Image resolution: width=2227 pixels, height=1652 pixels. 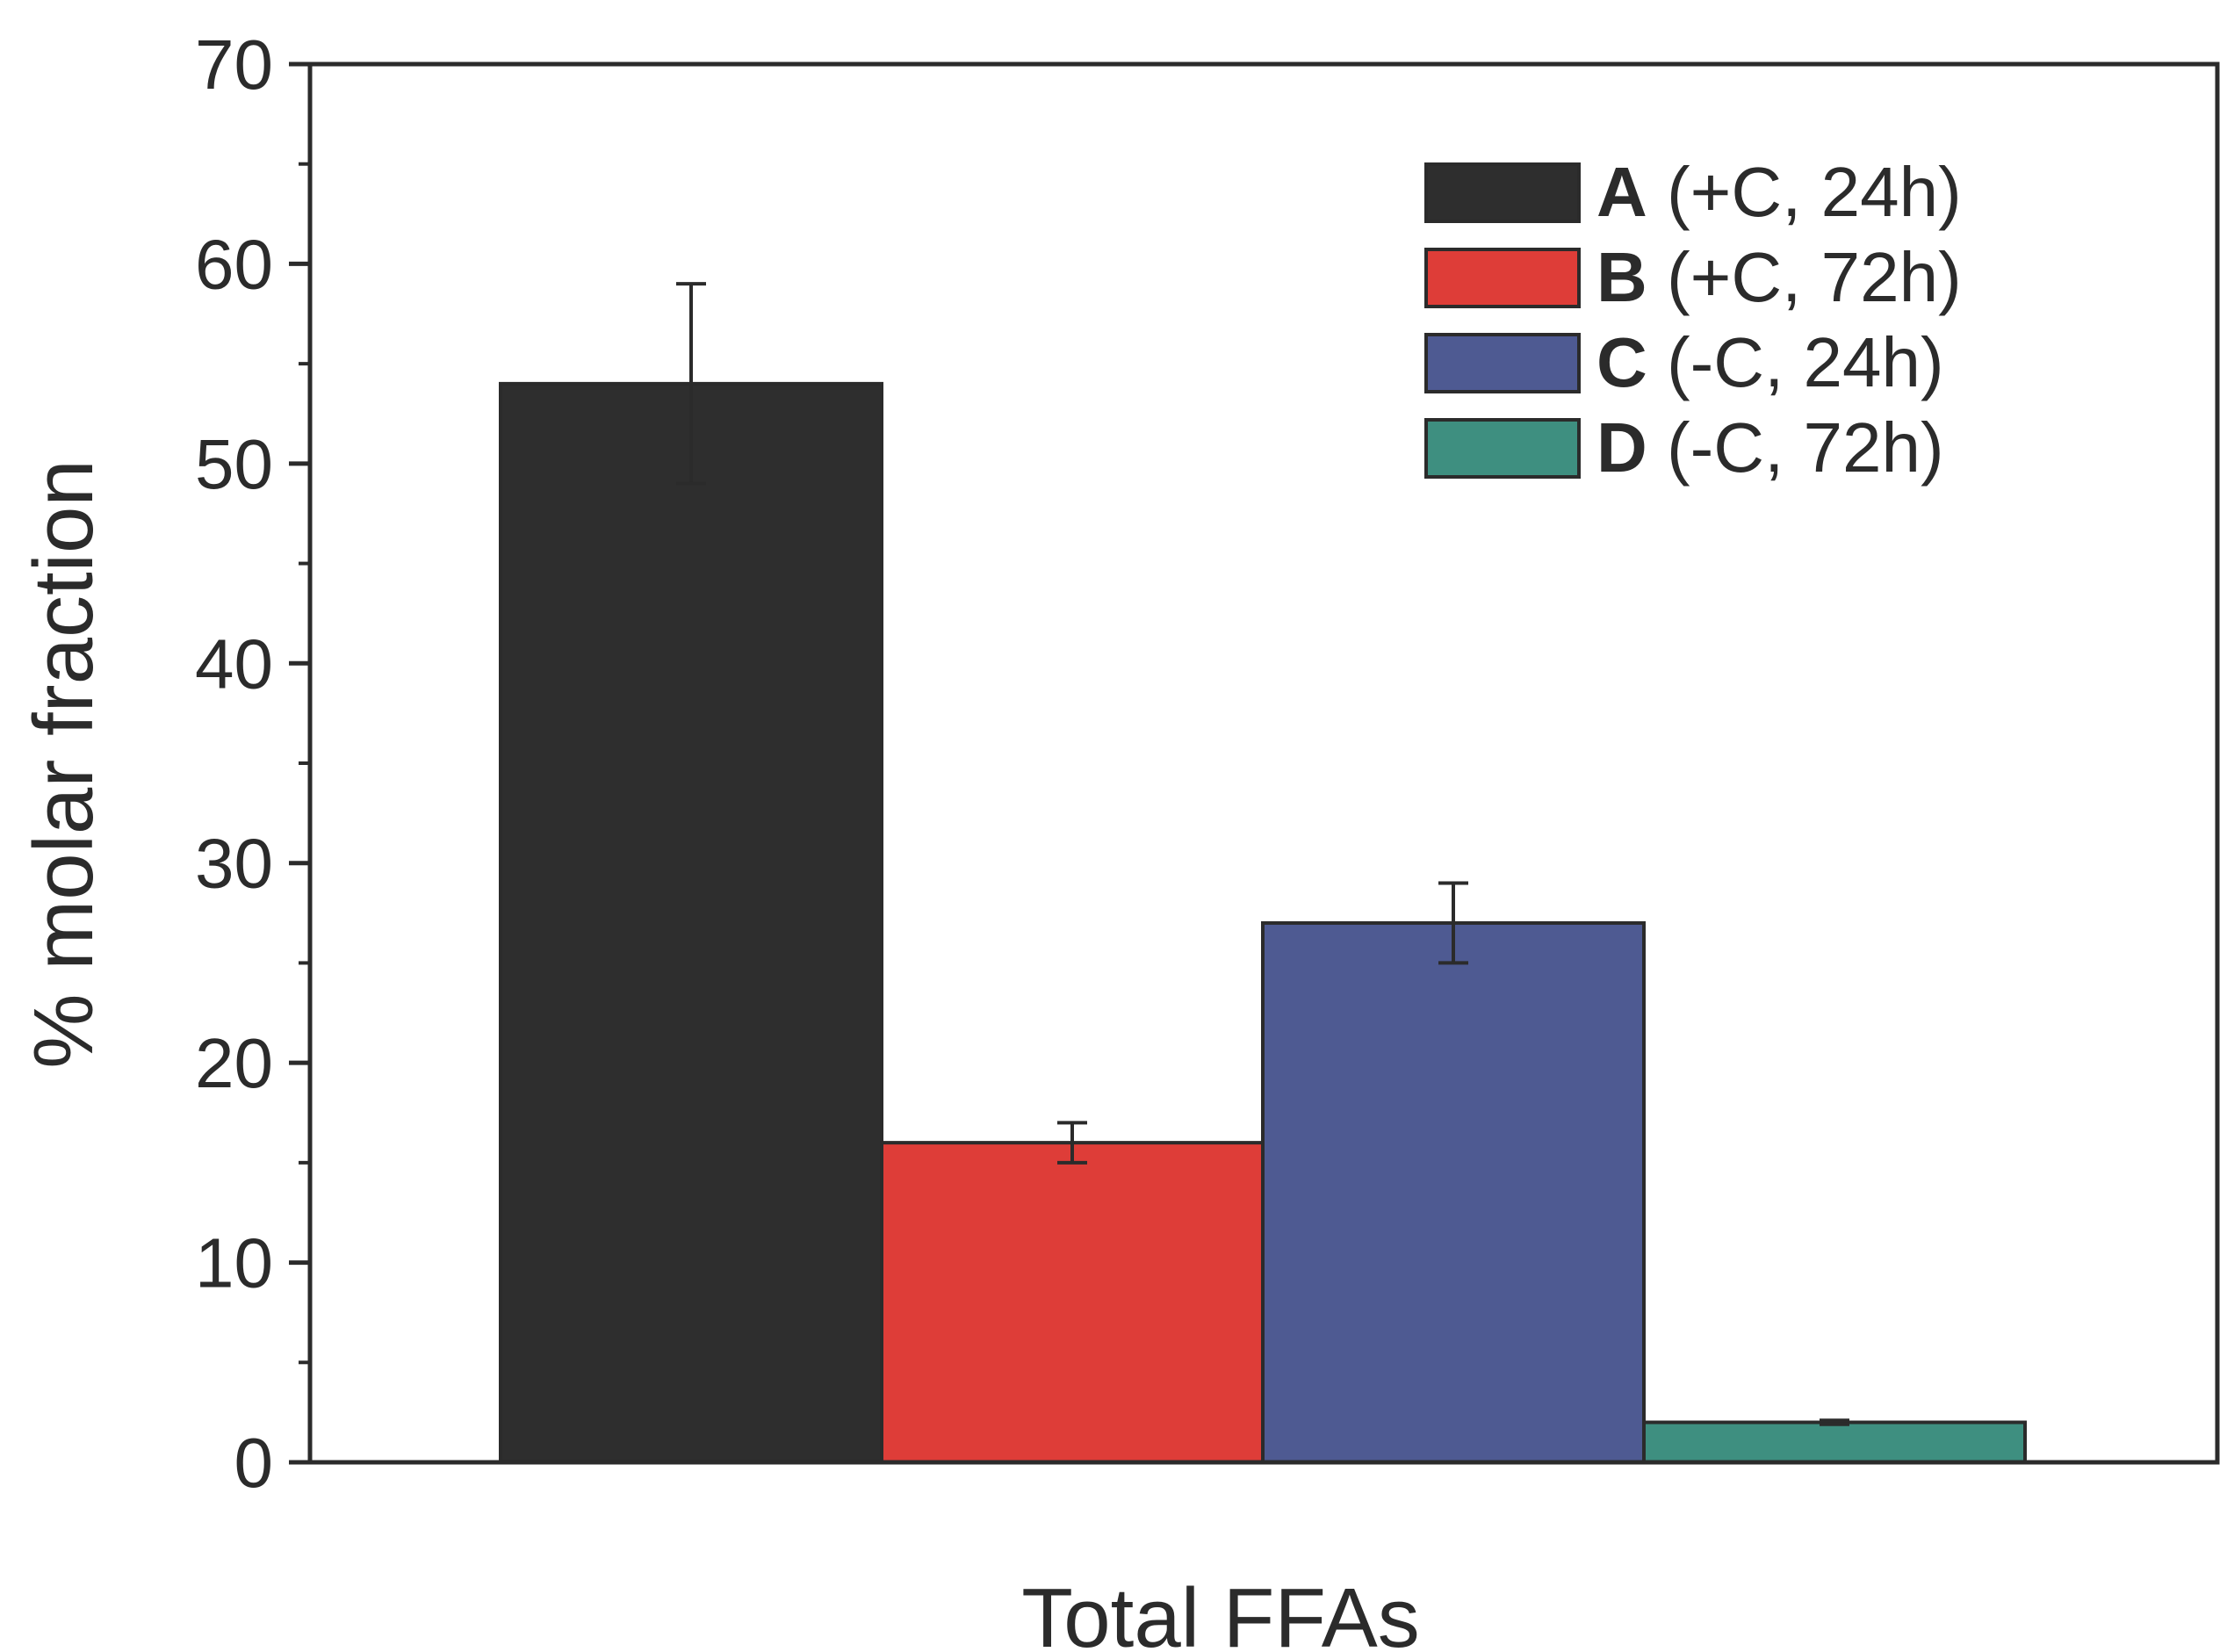 What do you see at coordinates (1220, 1611) in the screenshot?
I see `x-axis-title: Total FFAs` at bounding box center [1220, 1611].